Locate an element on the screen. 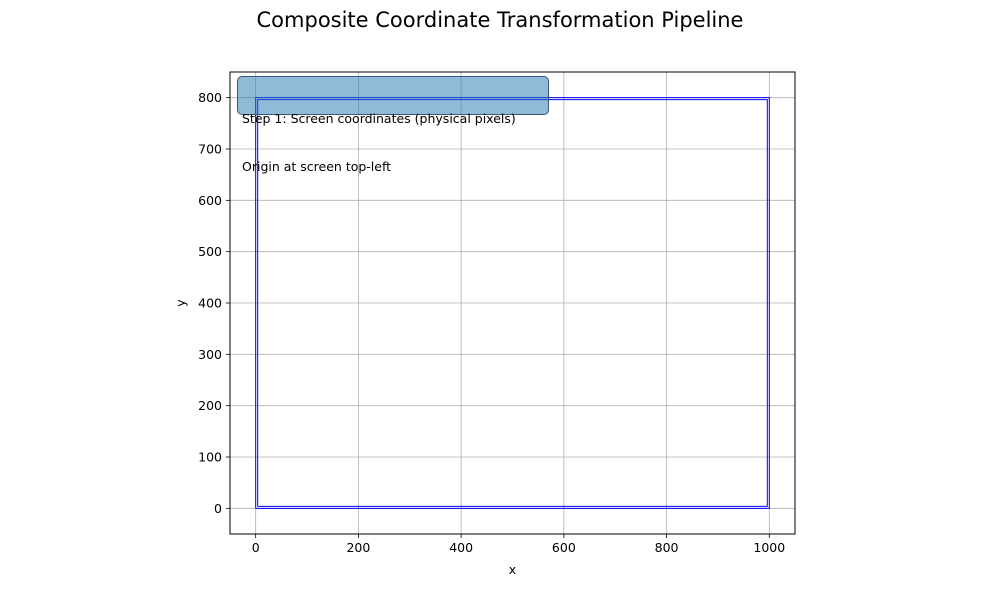  y-tick-label: 800 is located at coordinates (210, 97).